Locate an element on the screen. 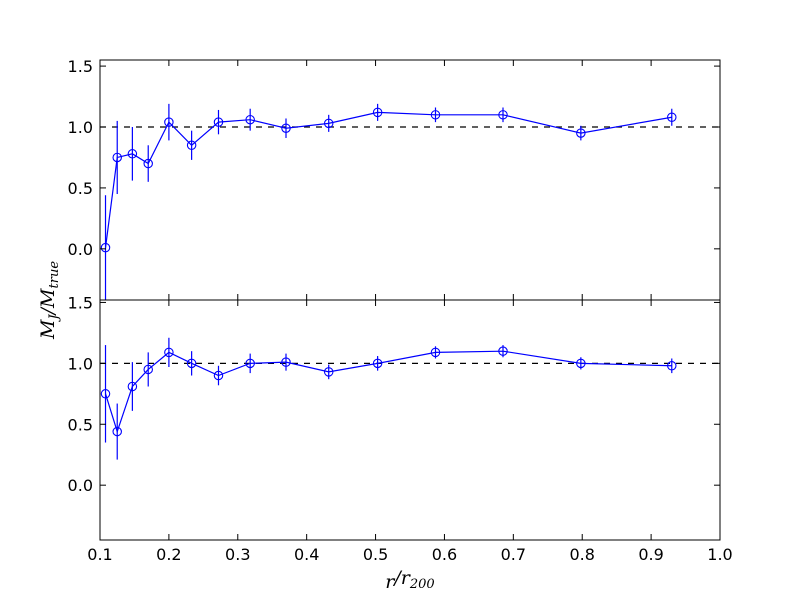 The height and width of the screenshot is (600, 800). x-tick-label: 0.9 is located at coordinates (650, 554).